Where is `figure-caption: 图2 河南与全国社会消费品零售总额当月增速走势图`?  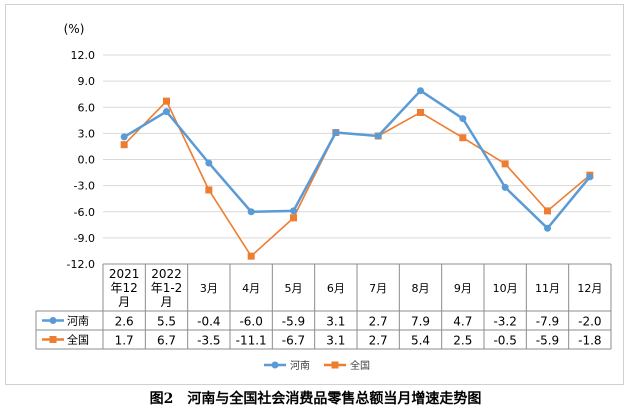 figure-caption: 图2 河南与全国社会消费品零售总额当月增速走势图 is located at coordinates (315, 399).